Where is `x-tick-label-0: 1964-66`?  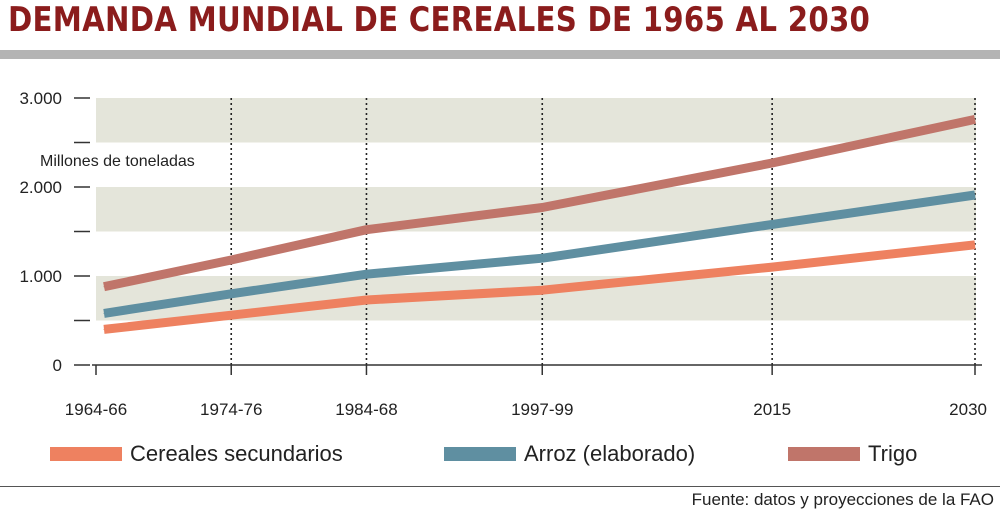 x-tick-label-0: 1964-66 is located at coordinates (96, 409).